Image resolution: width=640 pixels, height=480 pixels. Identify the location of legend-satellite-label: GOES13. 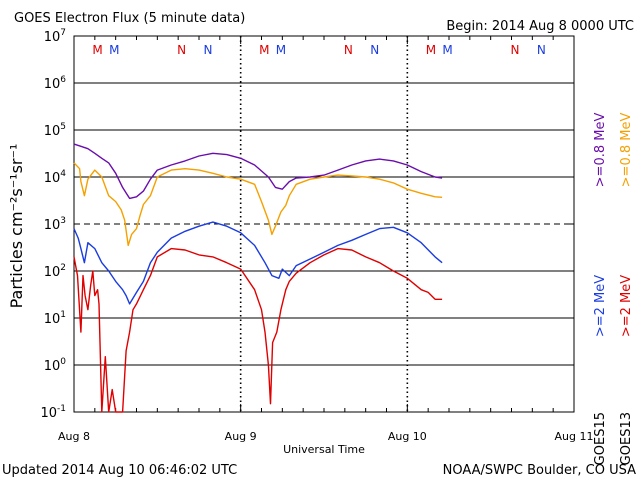
(626, 438).